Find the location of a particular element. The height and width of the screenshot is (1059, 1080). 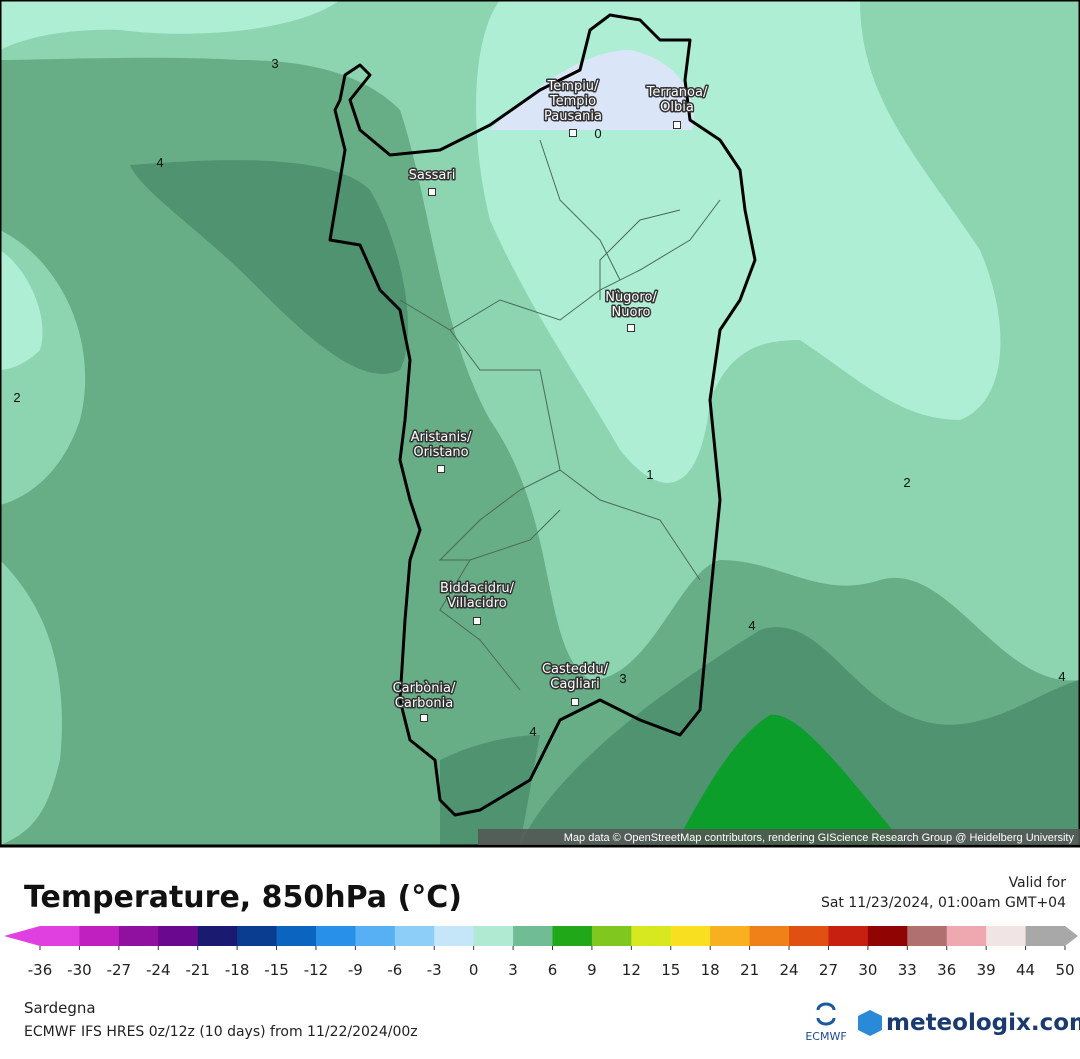

colorbar-tick-label: -9 is located at coordinates (355, 970).